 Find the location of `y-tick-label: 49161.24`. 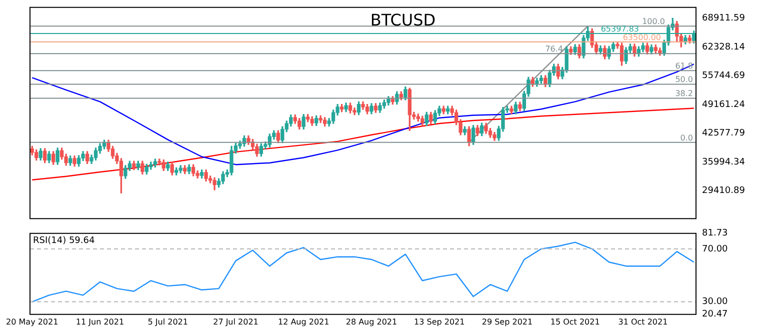

y-tick-label: 49161.24 is located at coordinates (724, 105).